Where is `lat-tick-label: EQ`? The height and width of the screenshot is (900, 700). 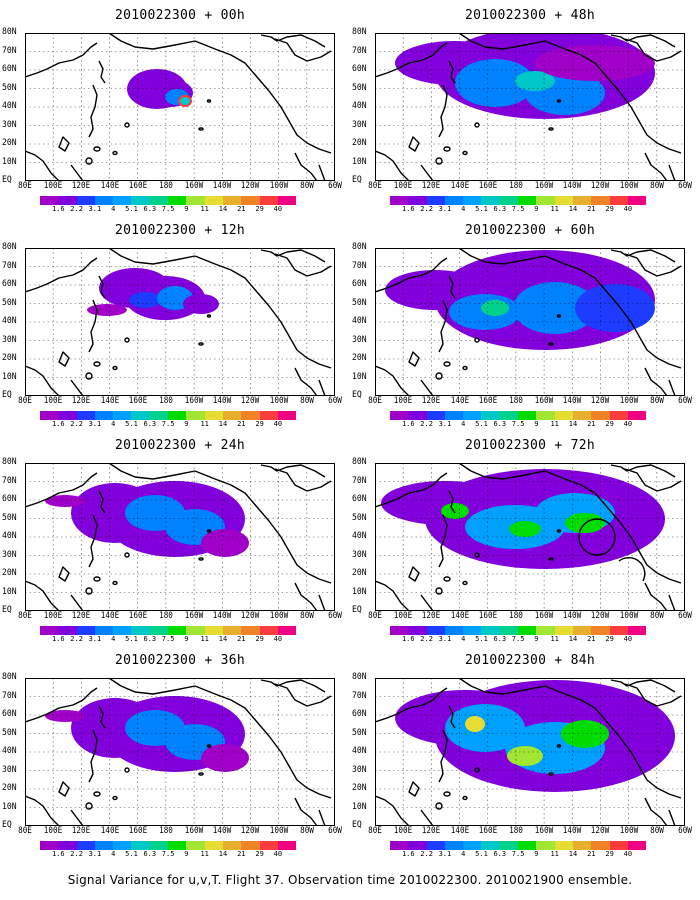 lat-tick-label: EQ is located at coordinates (357, 395).